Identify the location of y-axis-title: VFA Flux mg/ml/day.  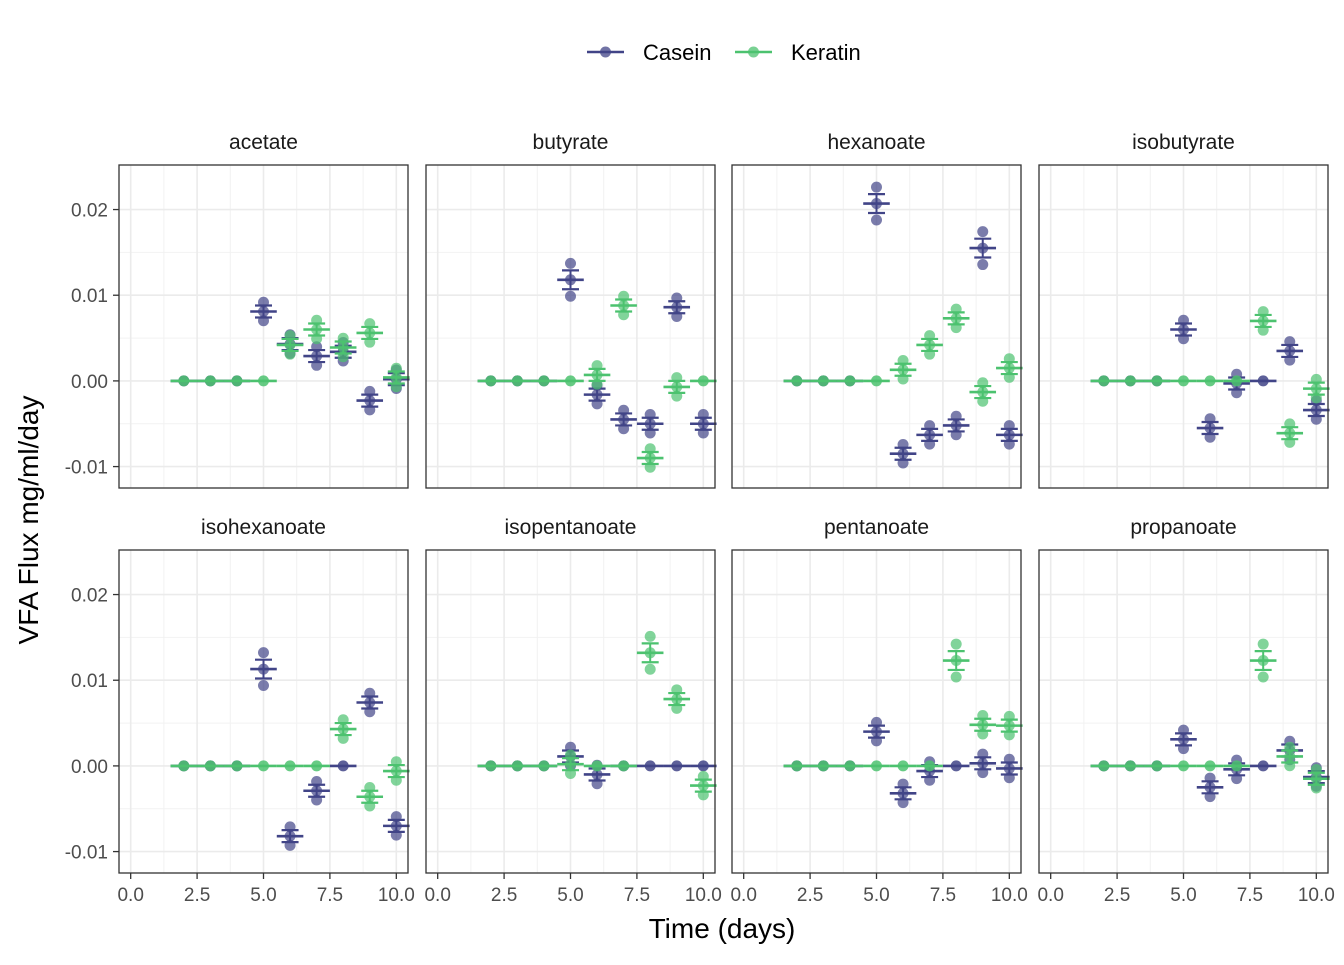
(28, 520).